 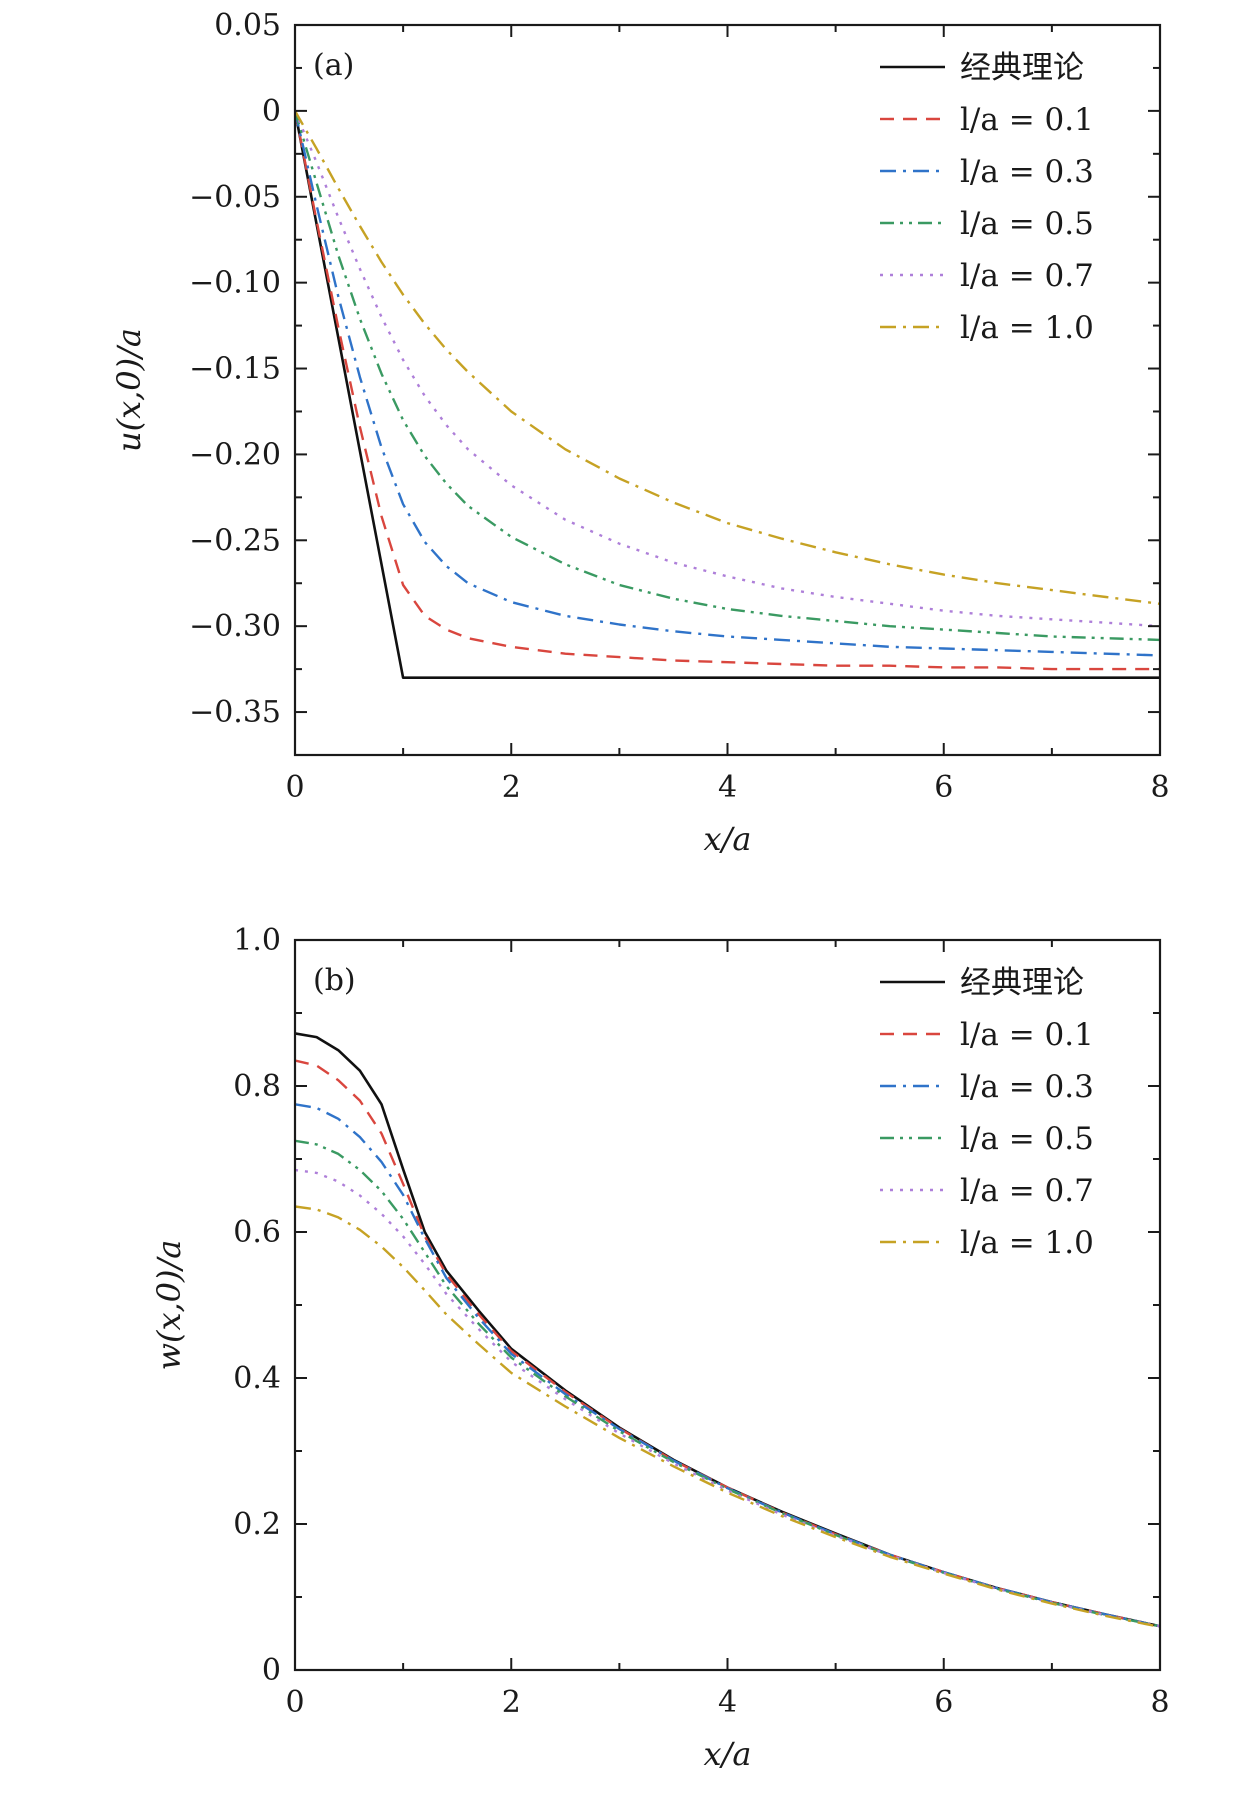 I want to click on y-tick-label: 0.6, so click(x=257, y=1232).